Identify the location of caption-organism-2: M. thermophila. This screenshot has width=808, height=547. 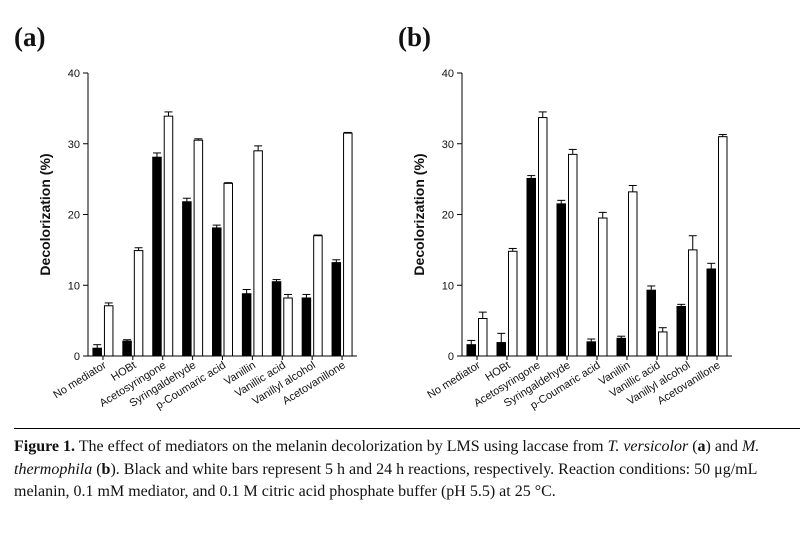
(387, 458).